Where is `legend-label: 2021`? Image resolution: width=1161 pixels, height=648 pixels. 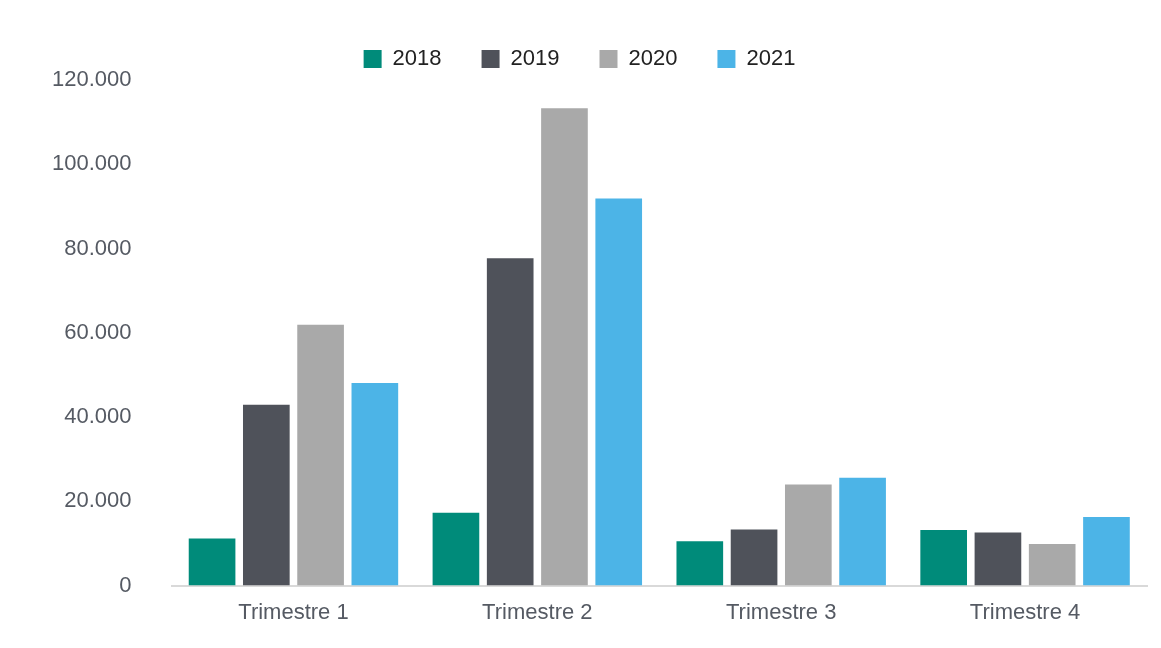 legend-label: 2021 is located at coordinates (771, 58).